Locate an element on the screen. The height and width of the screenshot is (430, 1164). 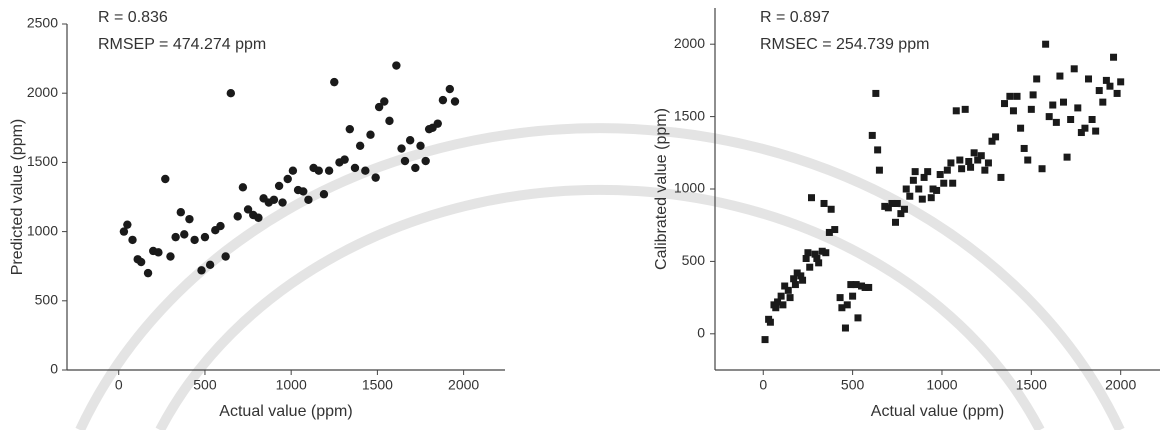
x-tick-label: 1500 is located at coordinates (1031, 385).